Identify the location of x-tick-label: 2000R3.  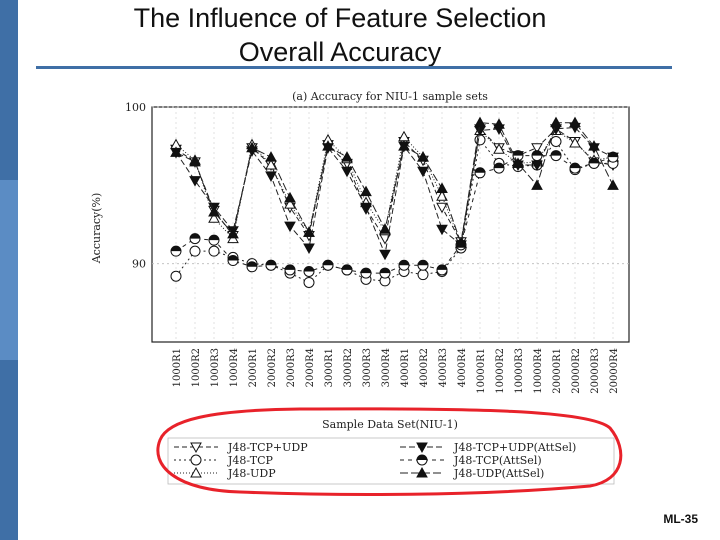
(291, 367).